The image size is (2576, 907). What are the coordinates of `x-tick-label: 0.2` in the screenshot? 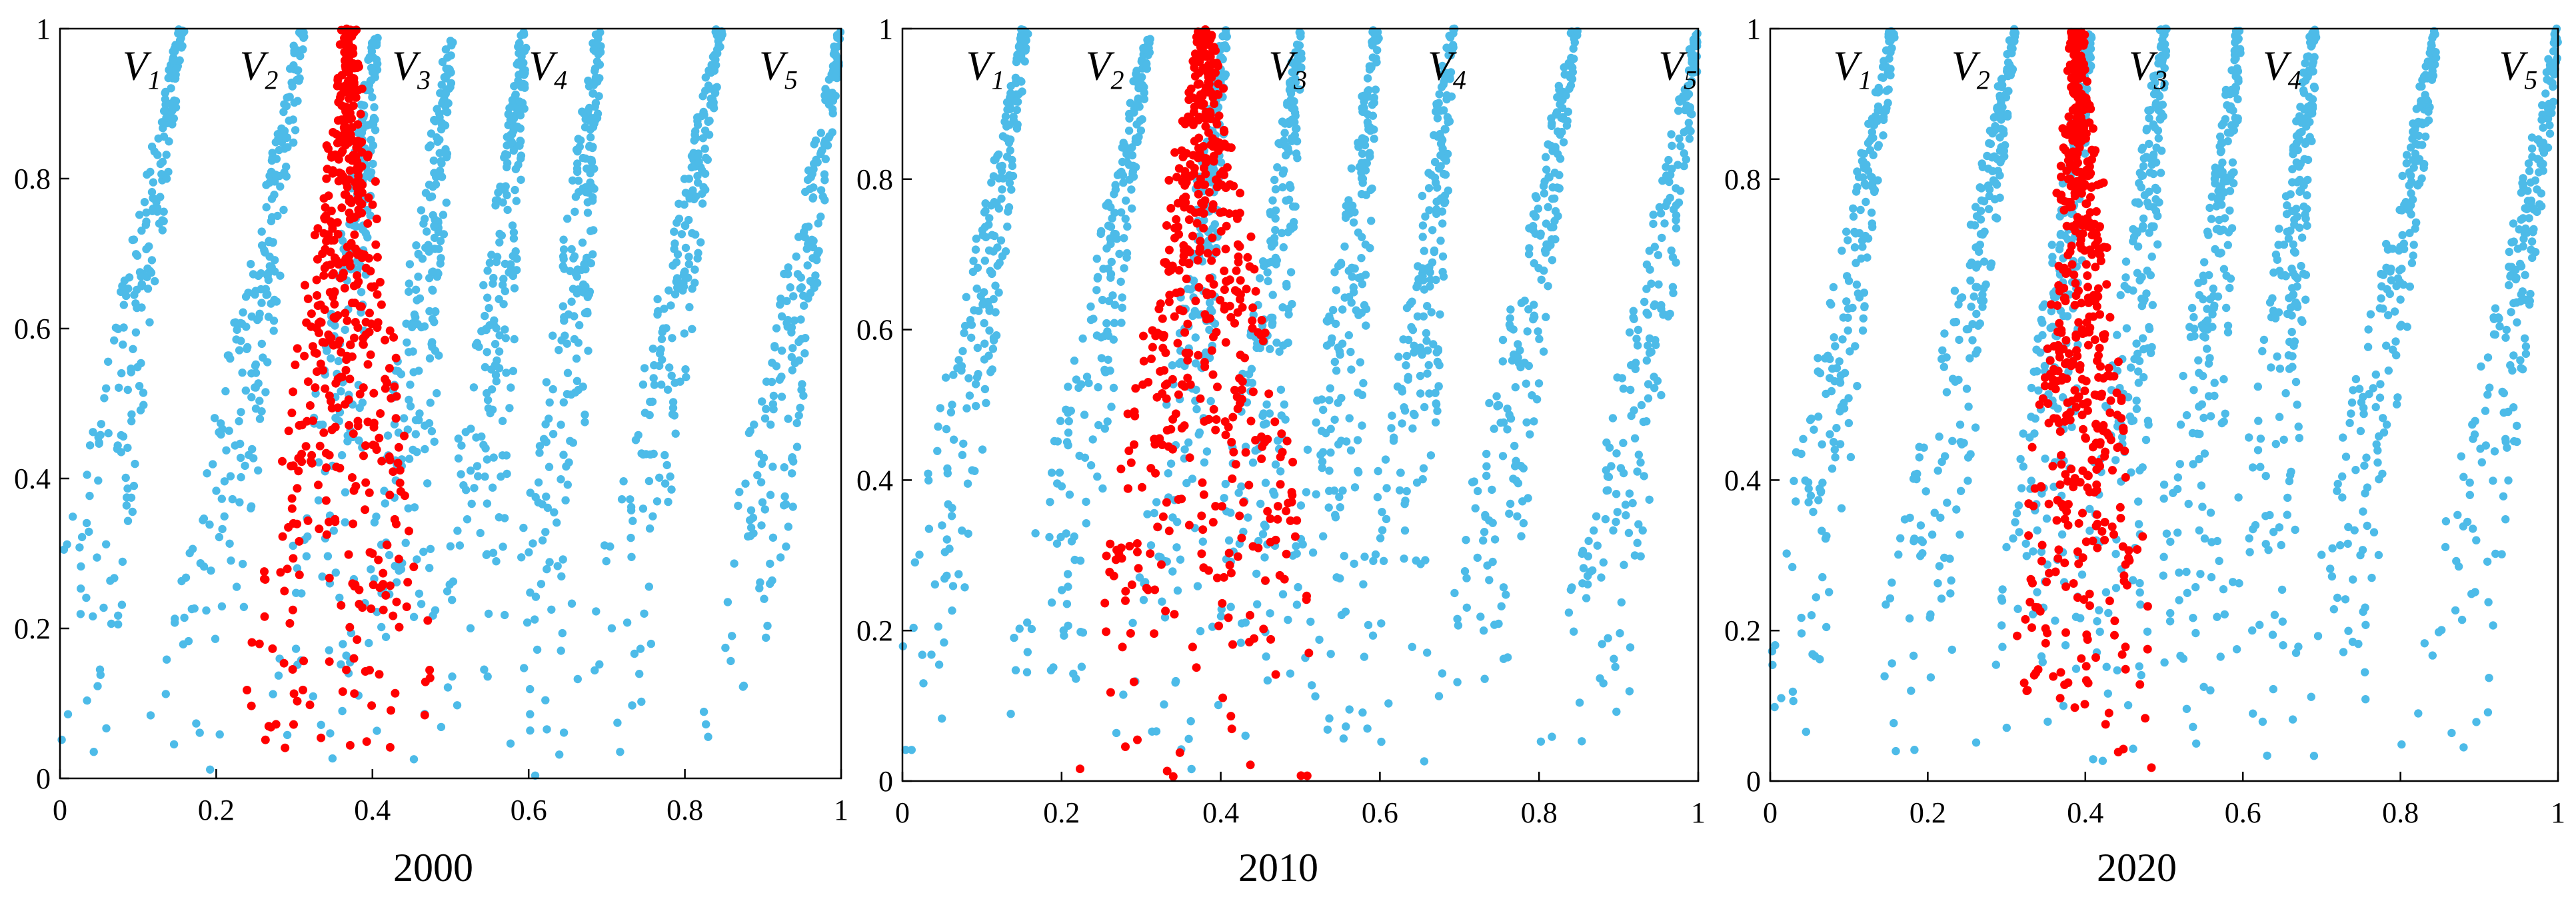 It's located at (217, 810).